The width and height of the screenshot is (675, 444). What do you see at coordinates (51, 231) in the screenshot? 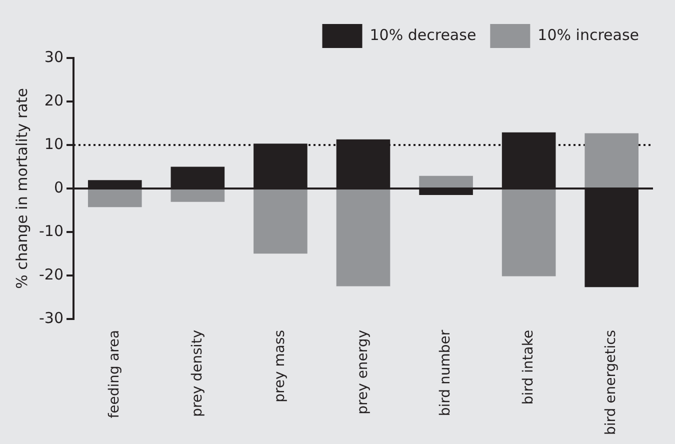
I see `y-tick-label: -10` at bounding box center [51, 231].